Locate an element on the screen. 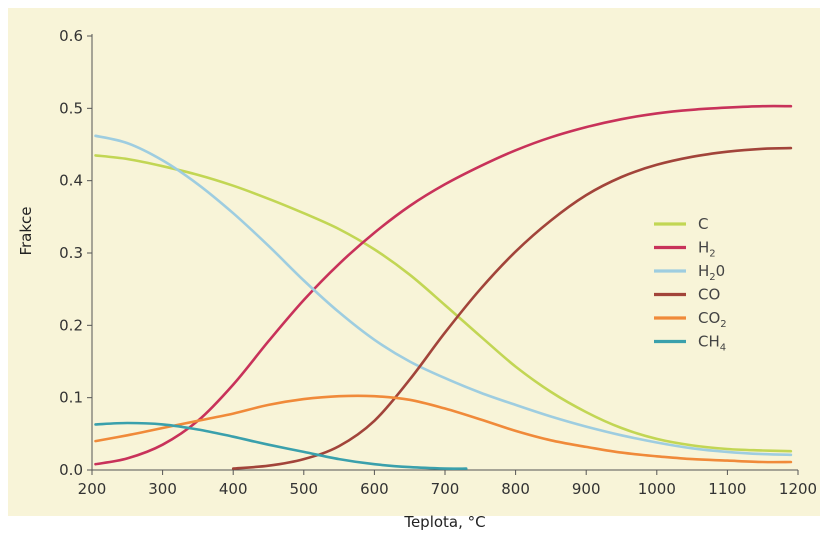 This screenshot has height=533, width=832. legend-item-h20: H20 is located at coordinates (689, 272).